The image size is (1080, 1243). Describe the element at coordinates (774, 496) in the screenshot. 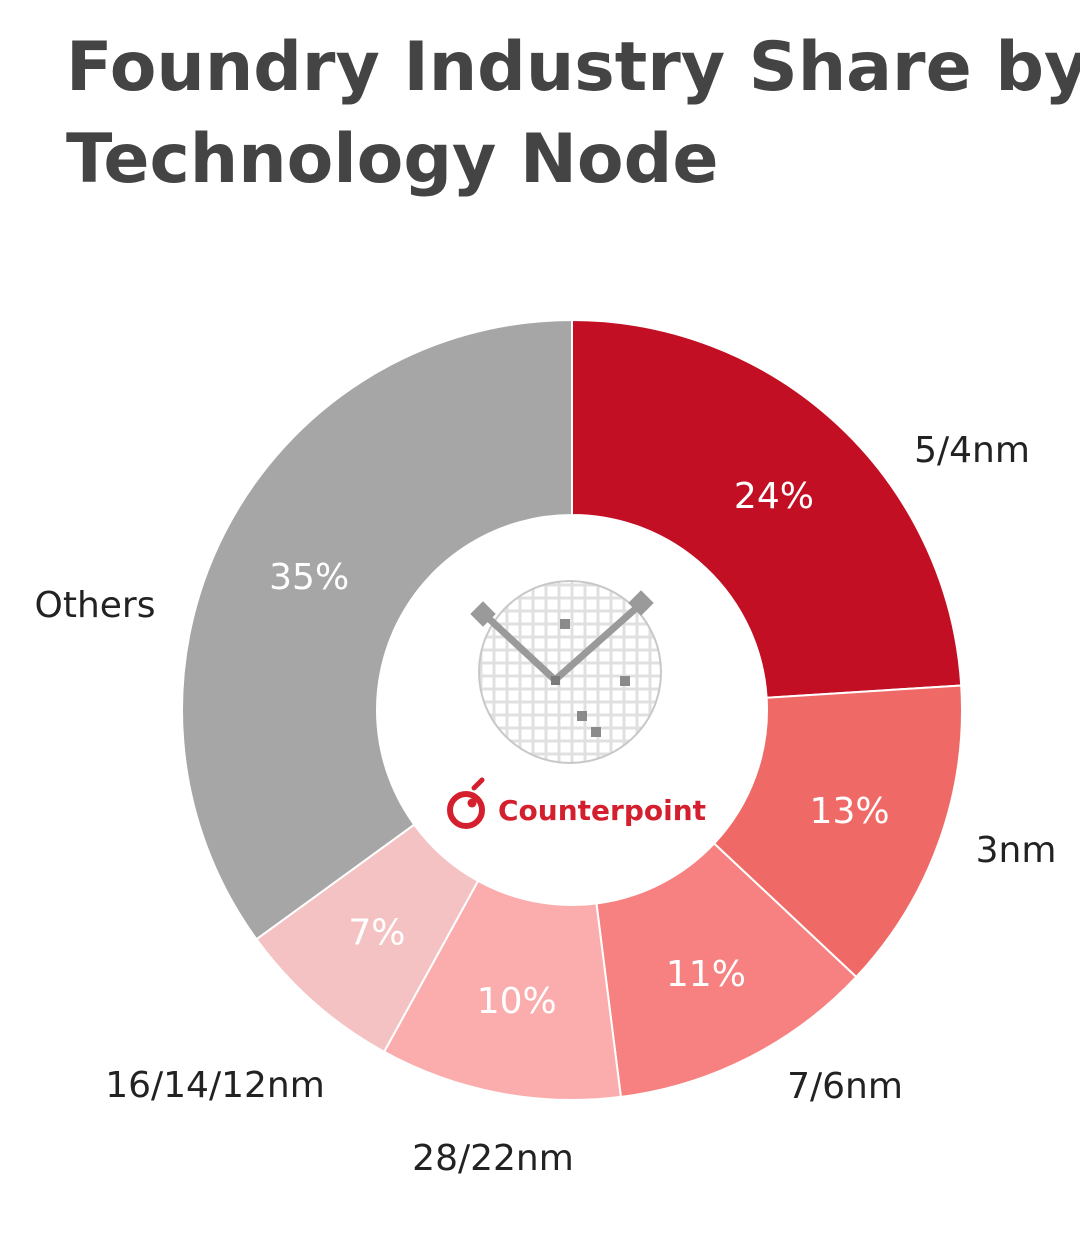

I see `value-label-5-4nm: 24%` at that location.